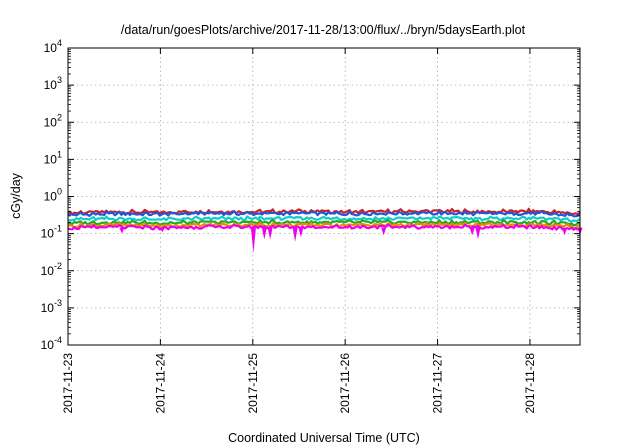  What do you see at coordinates (53, 195) in the screenshot?
I see `y-tick-label: 10⁰` at bounding box center [53, 195].